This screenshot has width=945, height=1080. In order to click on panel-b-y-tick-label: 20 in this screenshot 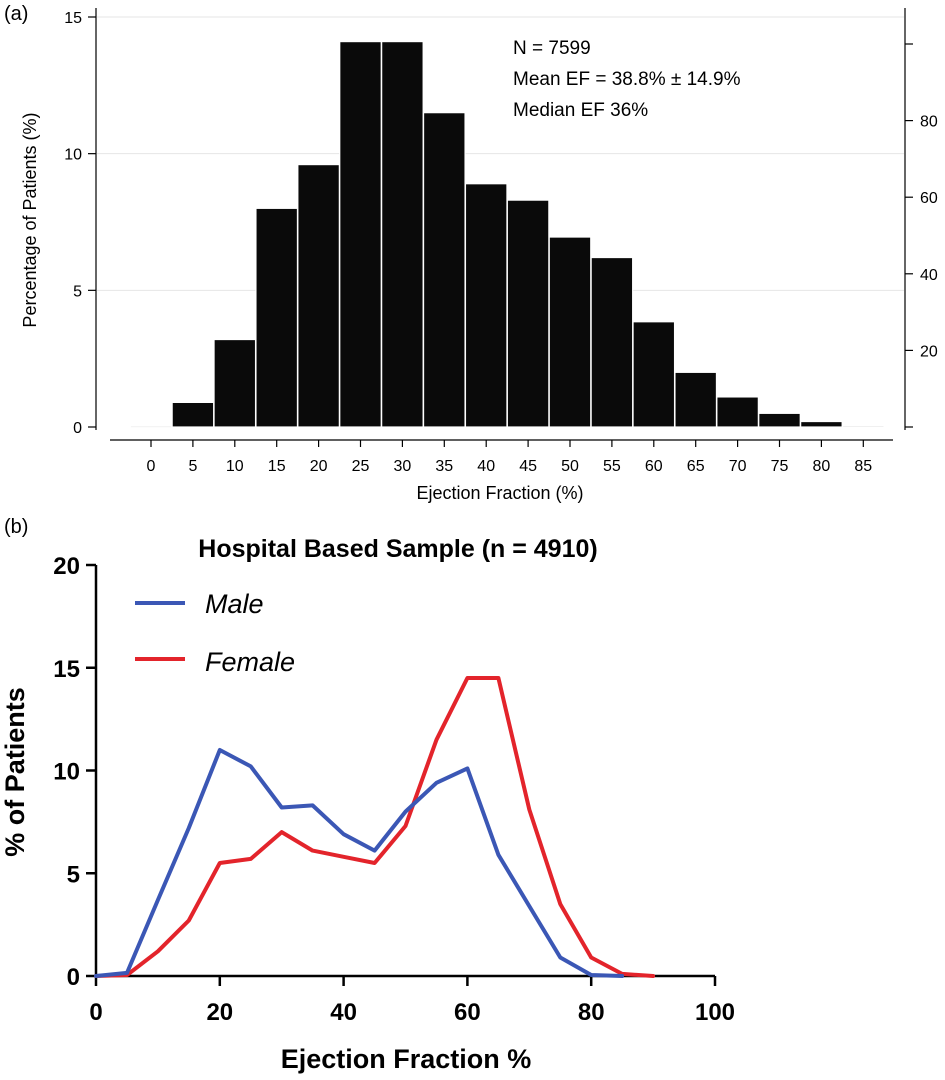, I will do `click(66, 566)`.